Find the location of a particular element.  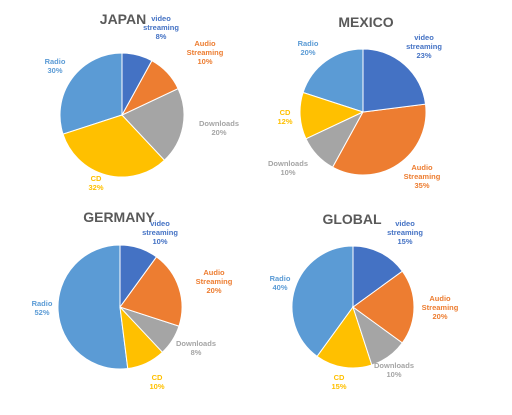

chart-title: MEXICO is located at coordinates (365, 22).